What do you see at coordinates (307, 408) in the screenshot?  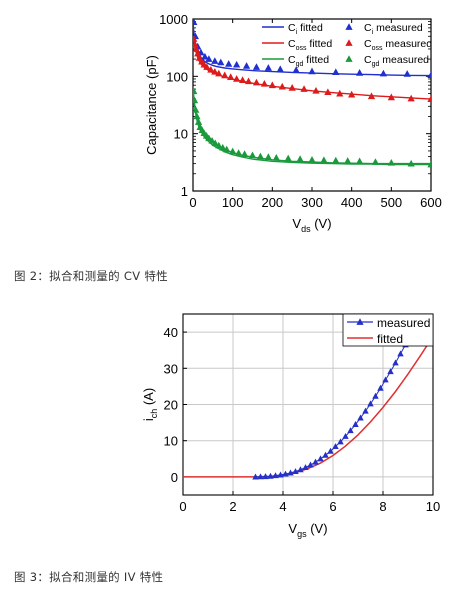 I see `series-line` at bounding box center [307, 408].